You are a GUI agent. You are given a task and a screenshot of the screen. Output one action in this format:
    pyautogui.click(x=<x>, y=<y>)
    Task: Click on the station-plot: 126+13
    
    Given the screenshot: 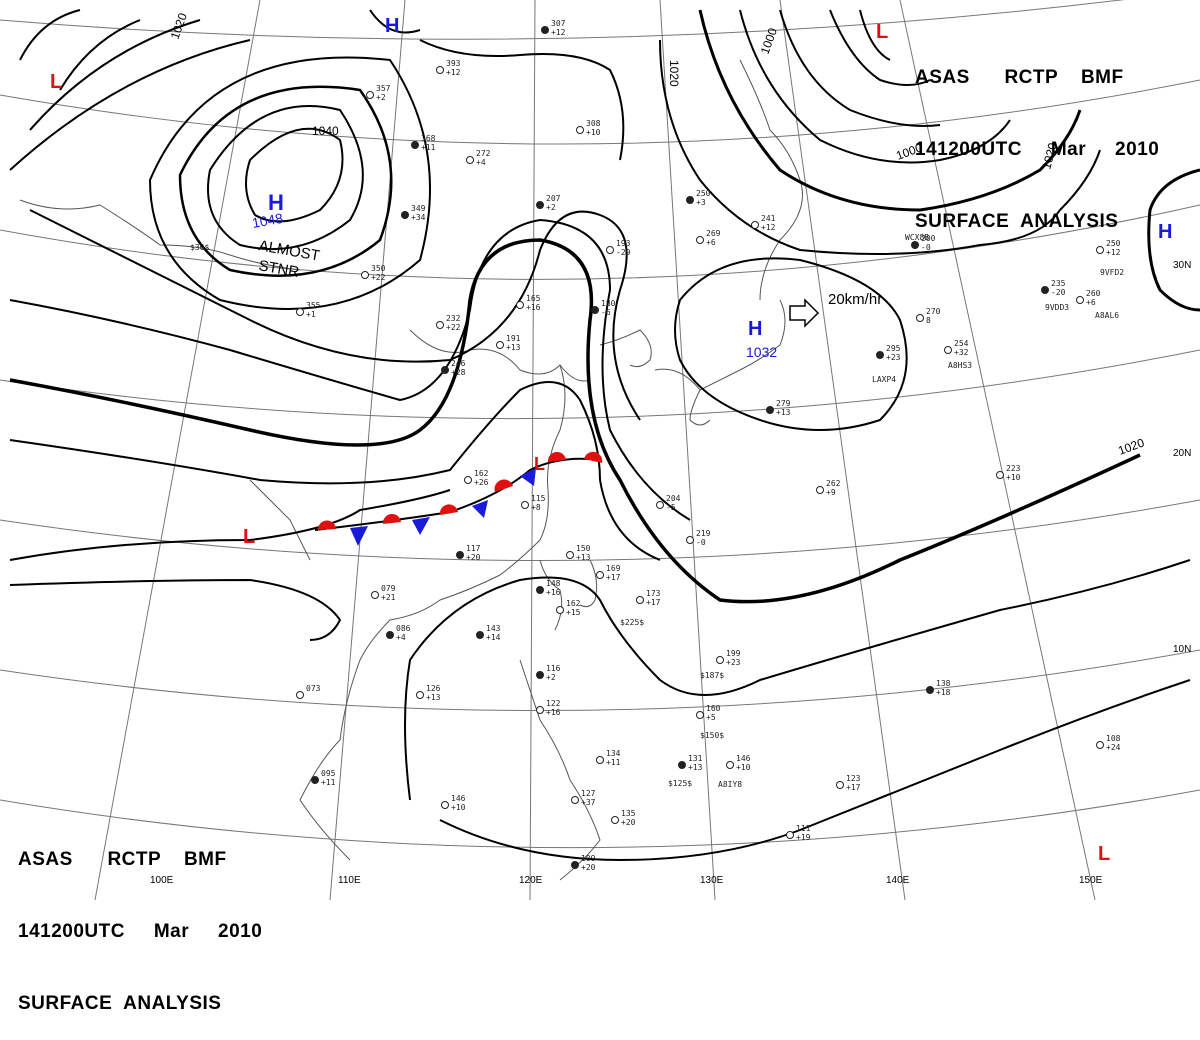 What is the action you would take?
    pyautogui.click(x=428, y=693)
    